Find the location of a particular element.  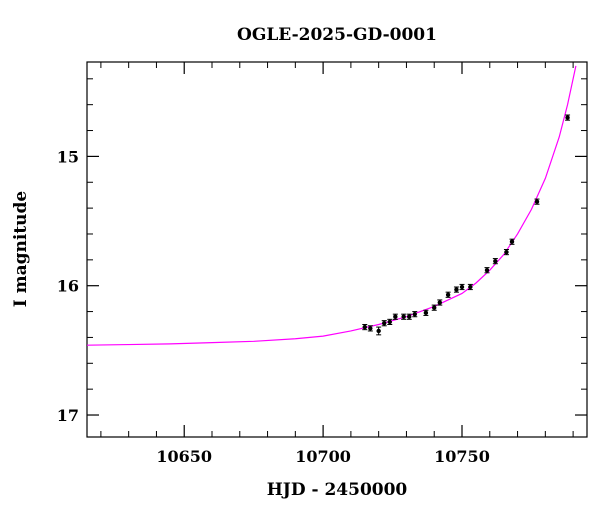

x-tick-labels: 10650 10700 10750 is located at coordinates (322, 456).